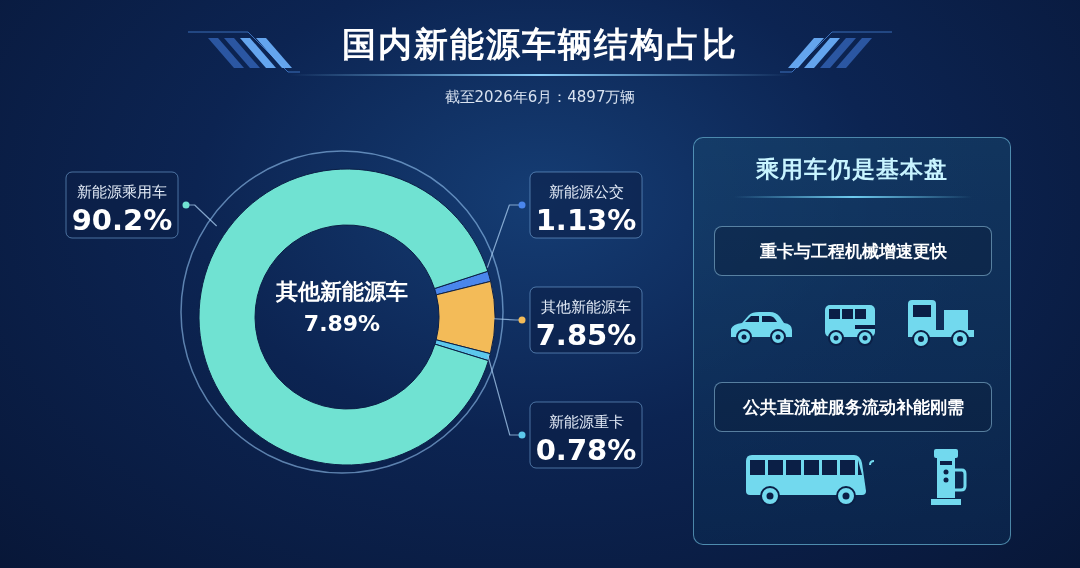 Image resolution: width=1080 pixels, height=568 pixels. What do you see at coordinates (852, 169) in the screenshot?
I see `text: 乘用车仍是基本盘` at bounding box center [852, 169].